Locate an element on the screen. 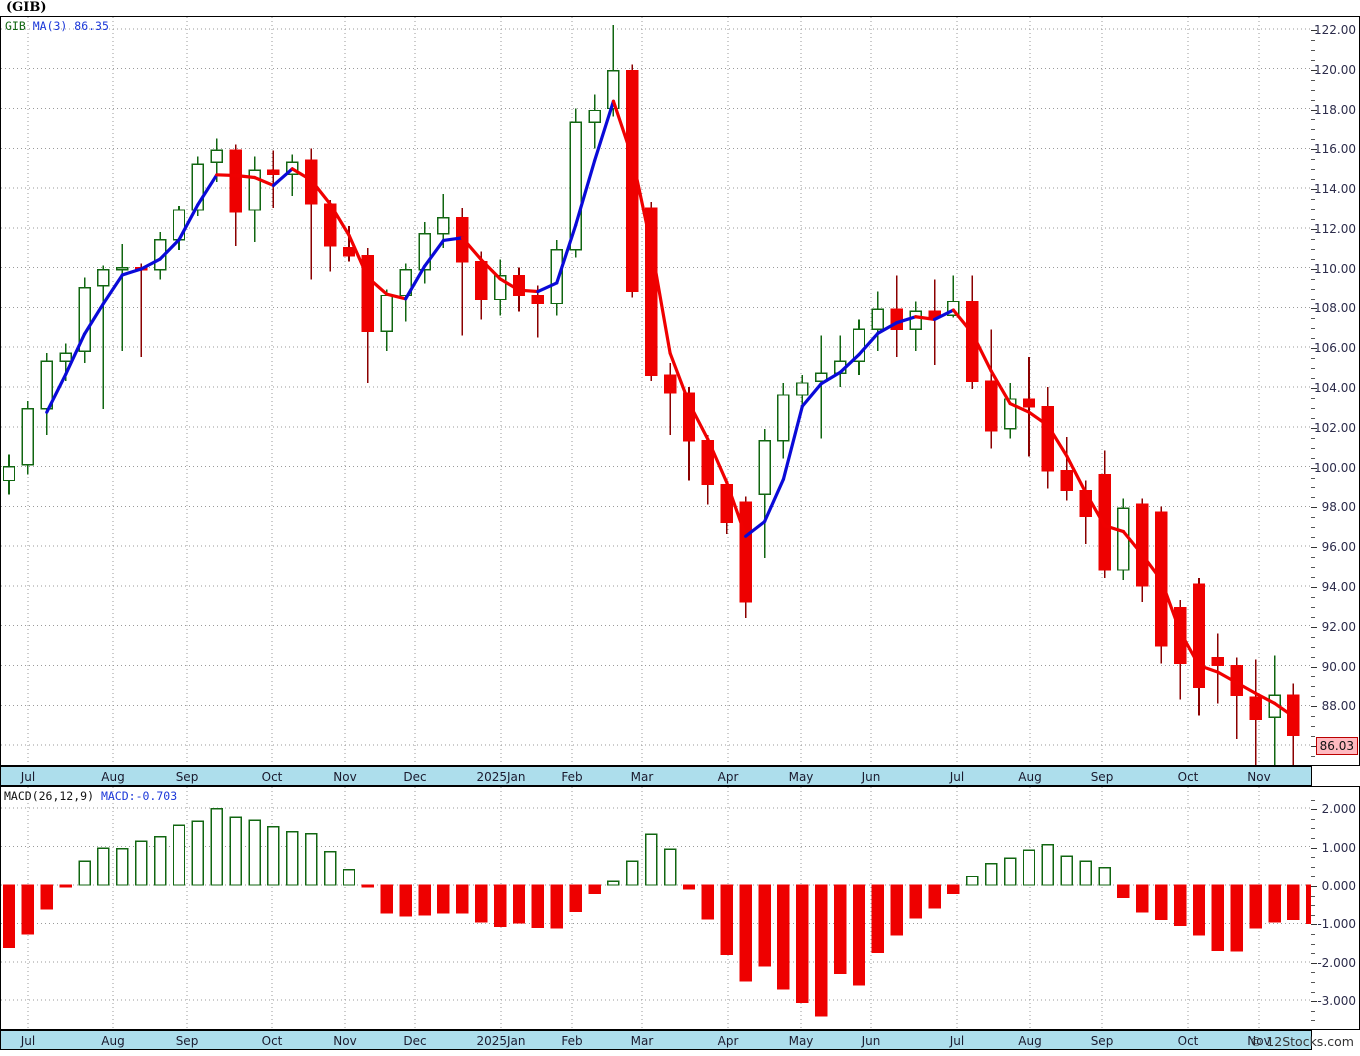 The height and width of the screenshot is (1056, 1360). page-title: (GIB) is located at coordinates (26, 7).